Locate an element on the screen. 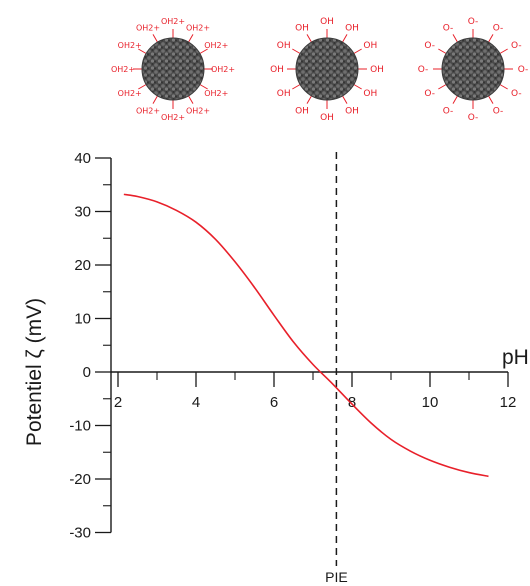 This screenshot has width=530, height=586. y-tick-label: 10 is located at coordinates (82, 319).